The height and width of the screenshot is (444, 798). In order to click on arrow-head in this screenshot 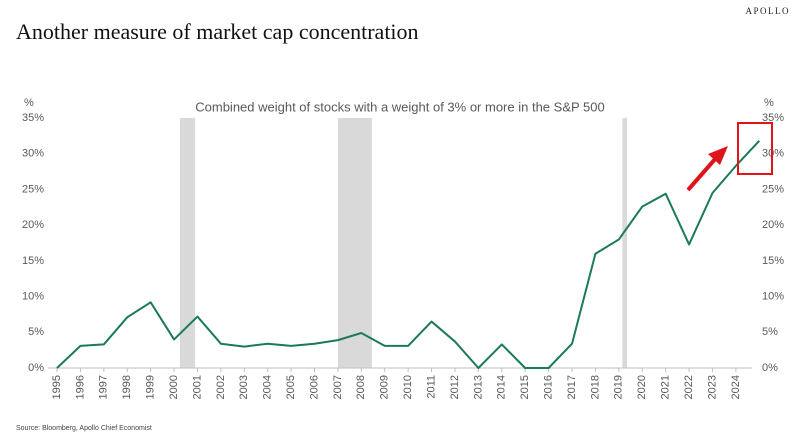, I will do `click(718, 155)`.